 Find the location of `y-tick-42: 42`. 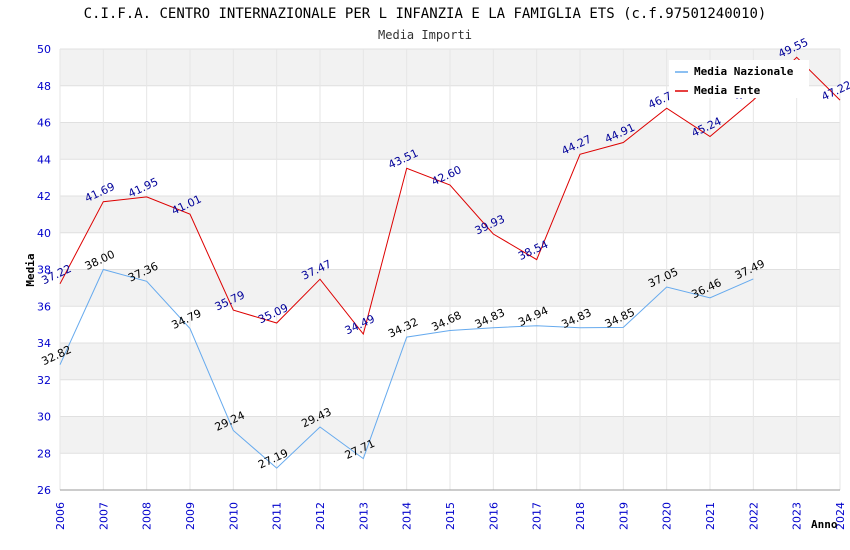

y-tick-42: 42 is located at coordinates (44, 196).